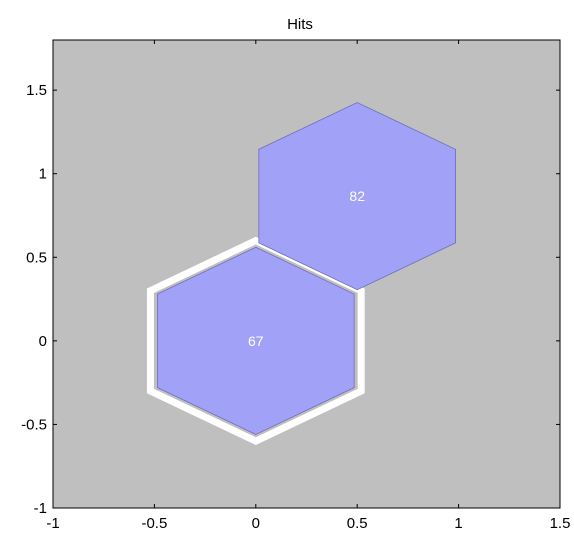 This screenshot has width=574, height=533. Describe the element at coordinates (52, 523) in the screenshot. I see `x-axis-tick-label-0: -1` at that location.